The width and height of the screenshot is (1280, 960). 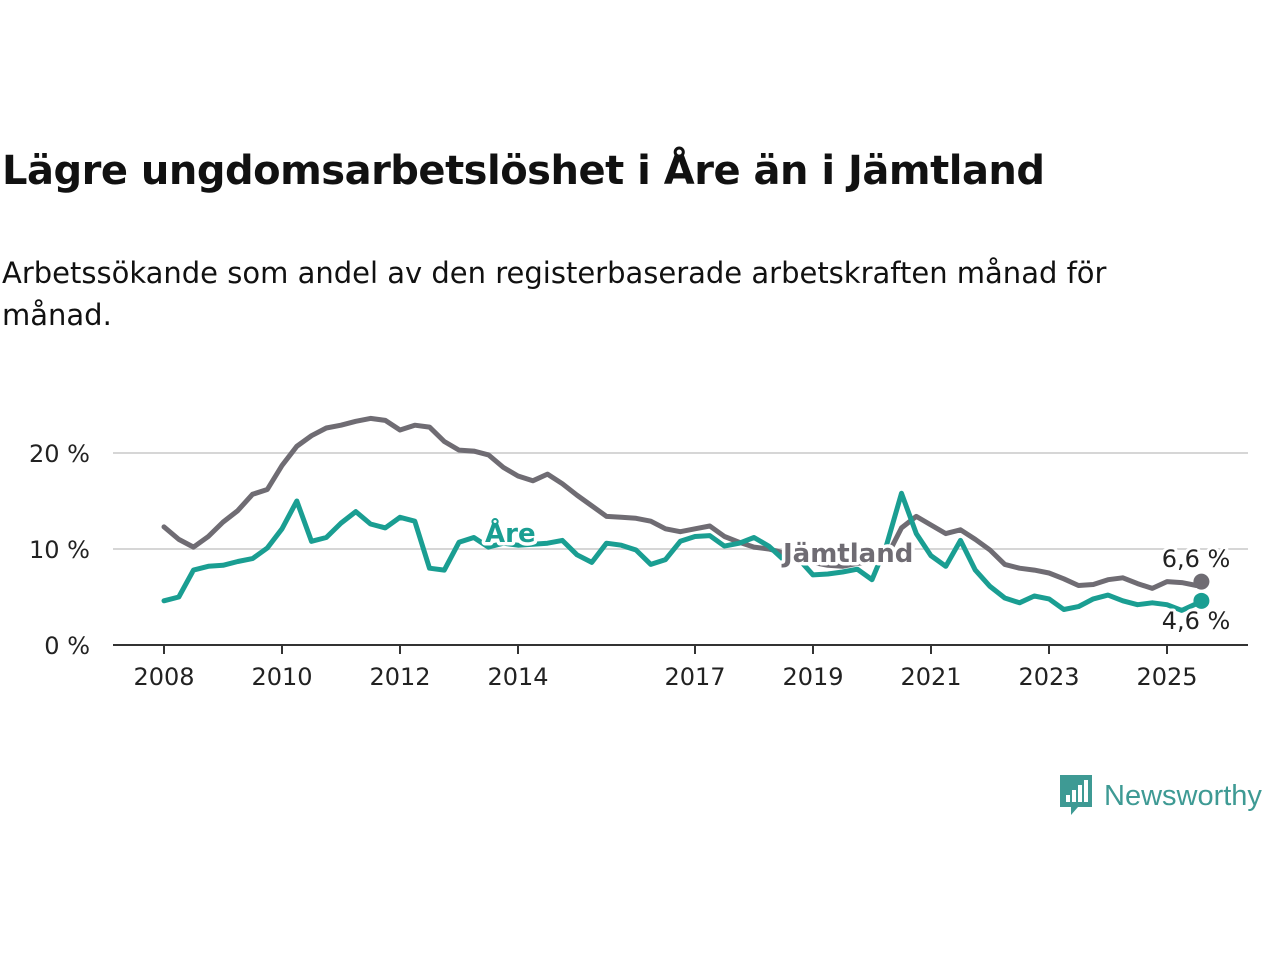 I want to click on series-line-jamtland, so click(x=682, y=503).